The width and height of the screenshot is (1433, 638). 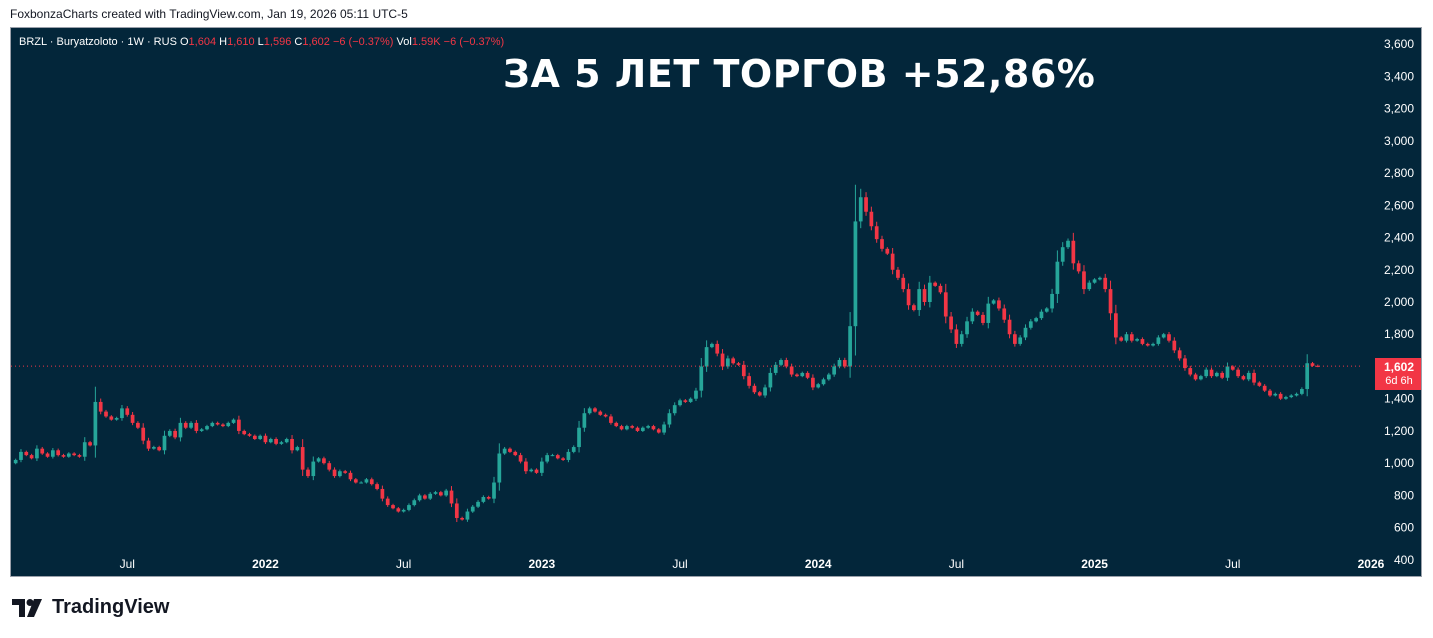 What do you see at coordinates (403, 564) in the screenshot?
I see `time-axis-label: Jul` at bounding box center [403, 564].